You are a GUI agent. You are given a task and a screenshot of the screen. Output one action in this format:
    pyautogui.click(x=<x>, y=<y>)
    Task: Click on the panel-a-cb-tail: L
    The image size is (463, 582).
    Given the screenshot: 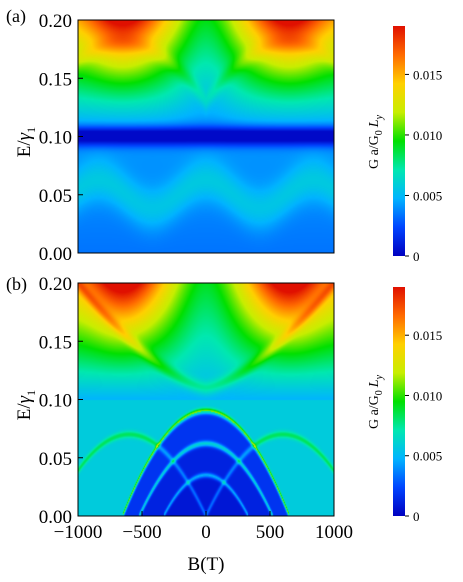 What is the action you would take?
    pyautogui.click(x=374, y=123)
    